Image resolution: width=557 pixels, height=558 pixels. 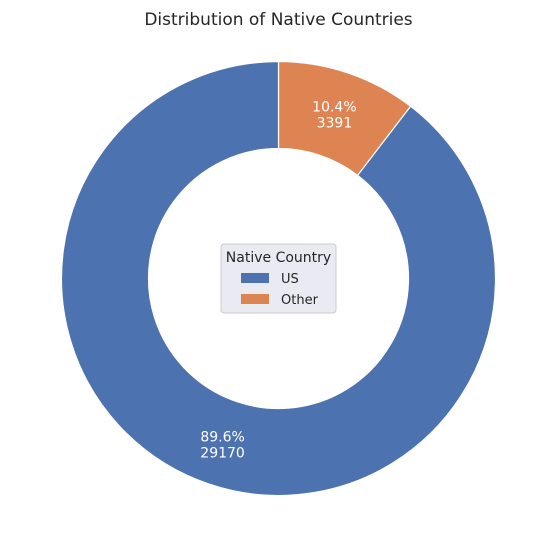 I want to click on chart-title: Distribution of Native Countries, so click(x=278, y=20).